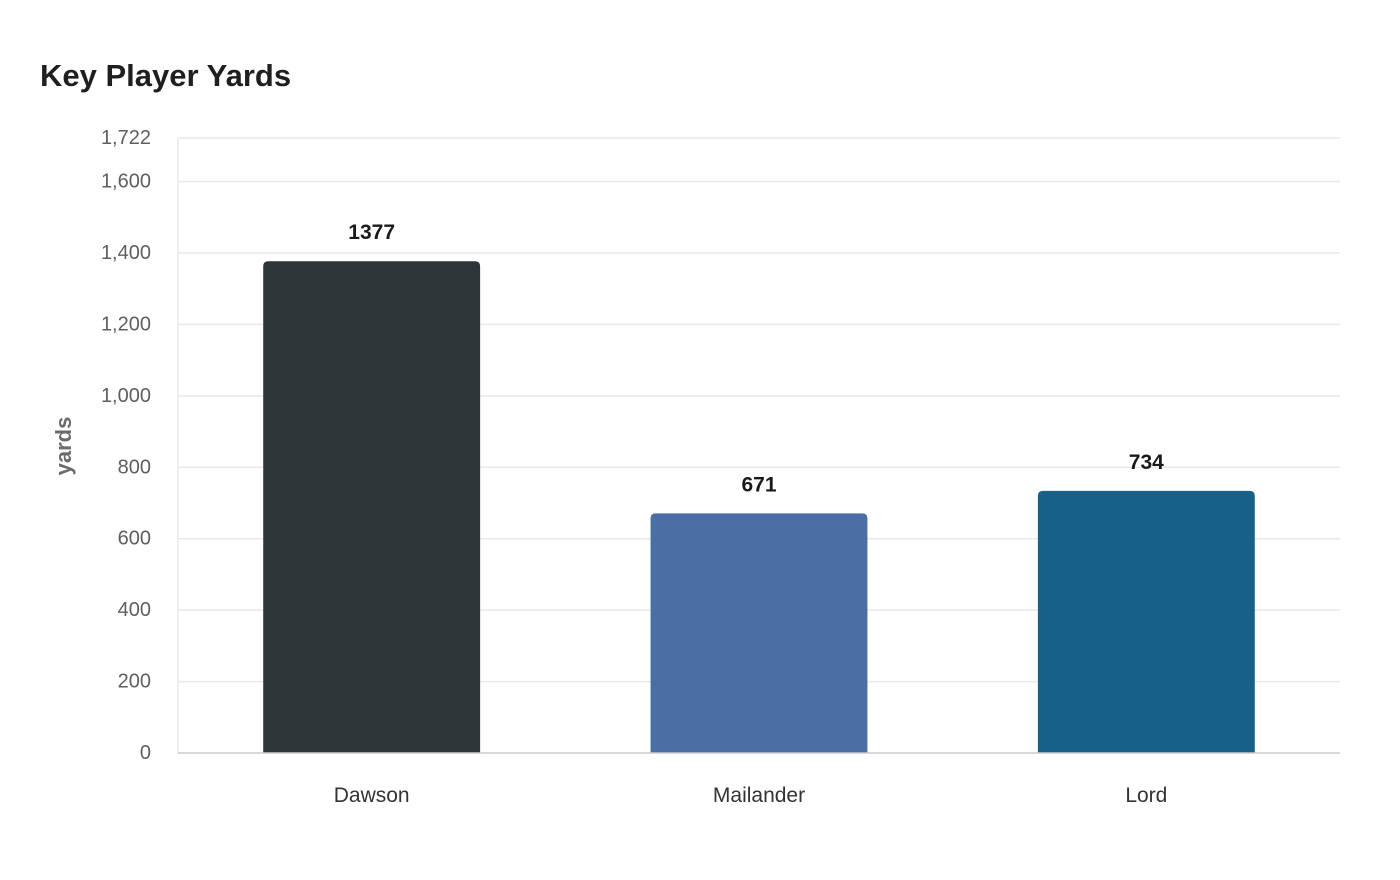 The image size is (1400, 880). What do you see at coordinates (1146, 621) in the screenshot?
I see `bar-lord` at bounding box center [1146, 621].